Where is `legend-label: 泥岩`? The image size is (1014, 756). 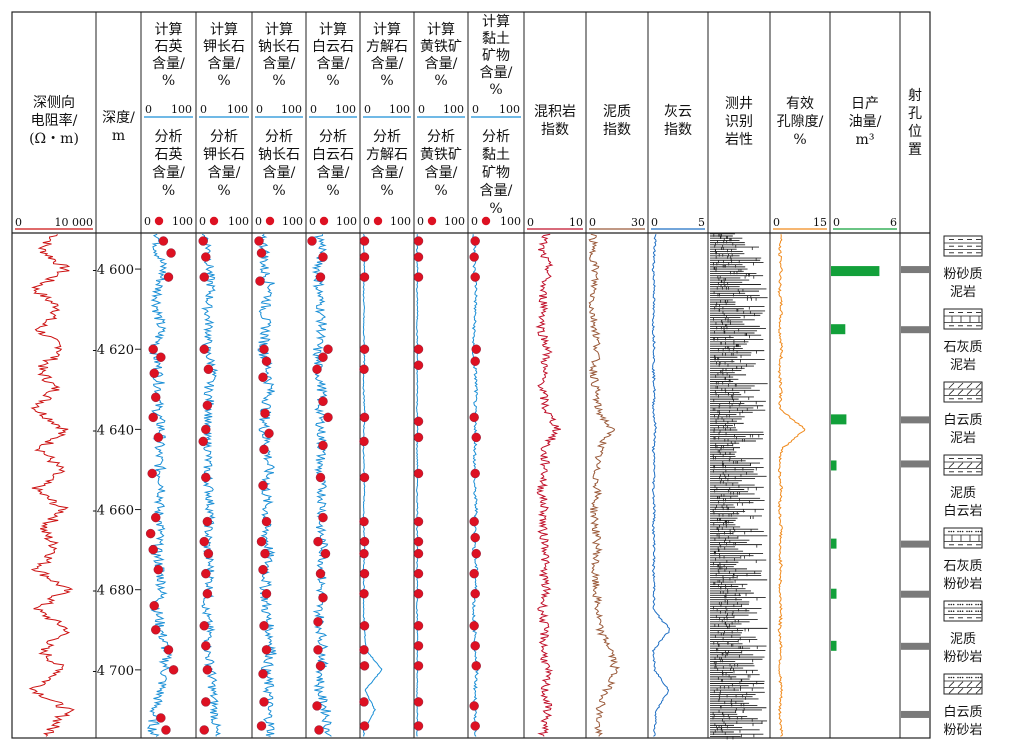
legend-label: 泥岩 is located at coordinates (963, 292).